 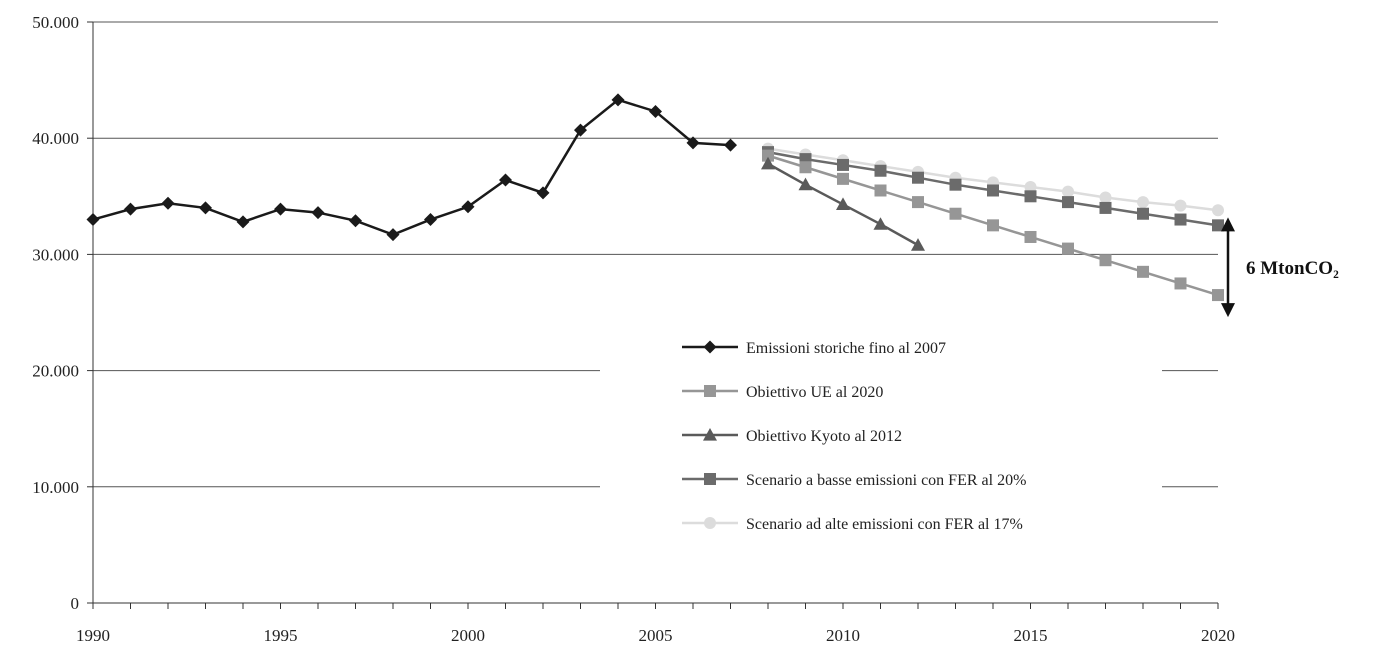 I want to click on x-tick-label: 2010, so click(x=843, y=635).